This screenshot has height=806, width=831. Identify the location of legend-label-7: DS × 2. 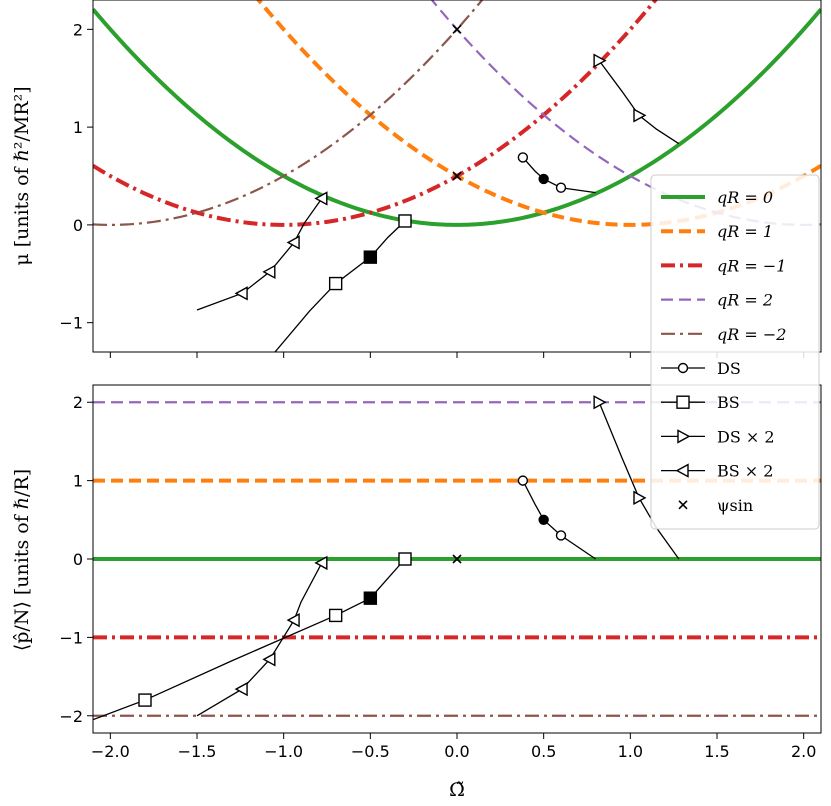
(746, 436).